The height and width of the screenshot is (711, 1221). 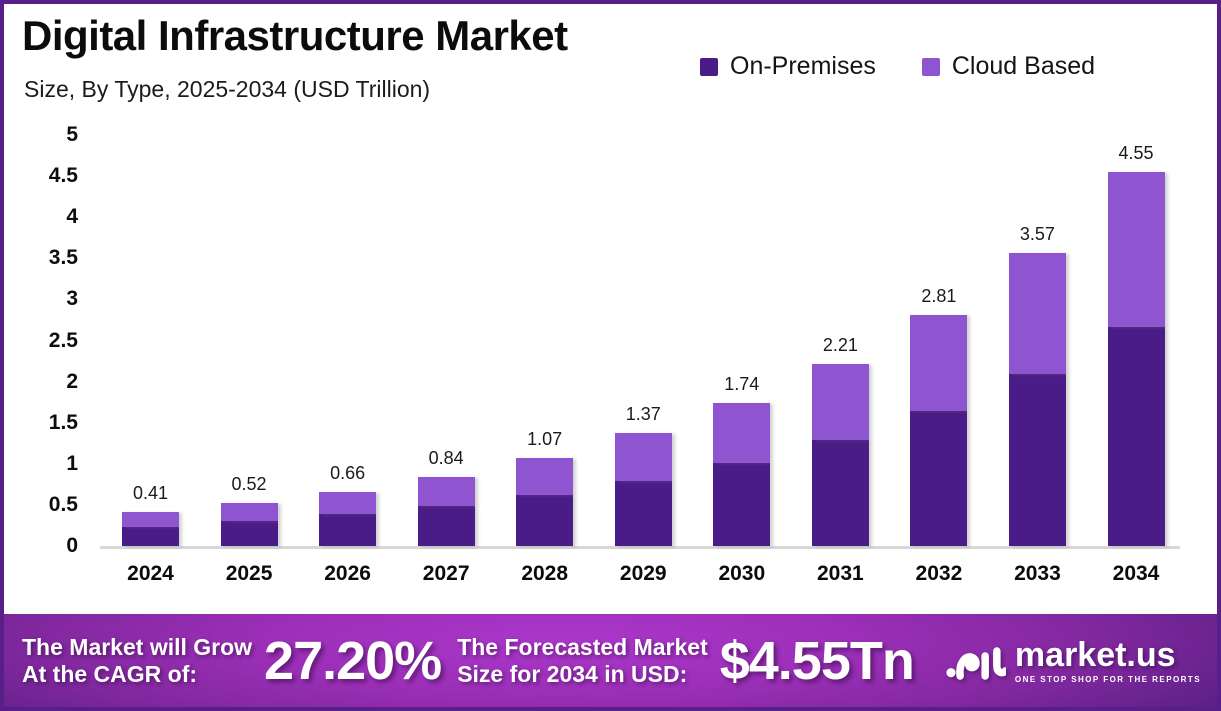 I want to click on x-tick-label: 2024, so click(x=150, y=573).